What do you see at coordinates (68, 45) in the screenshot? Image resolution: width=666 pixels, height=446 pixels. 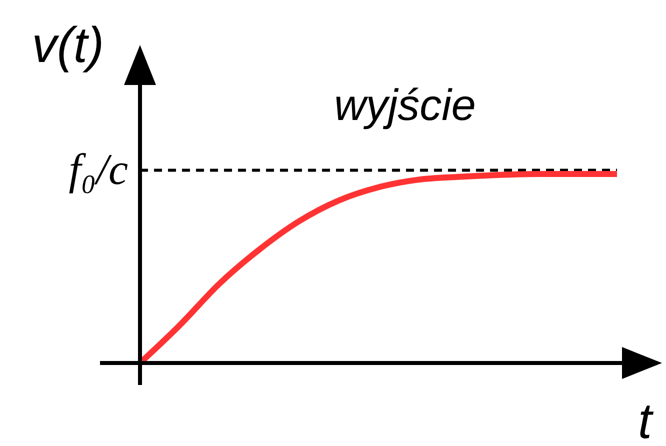 I see `y-axis-title: v(t)` at bounding box center [68, 45].